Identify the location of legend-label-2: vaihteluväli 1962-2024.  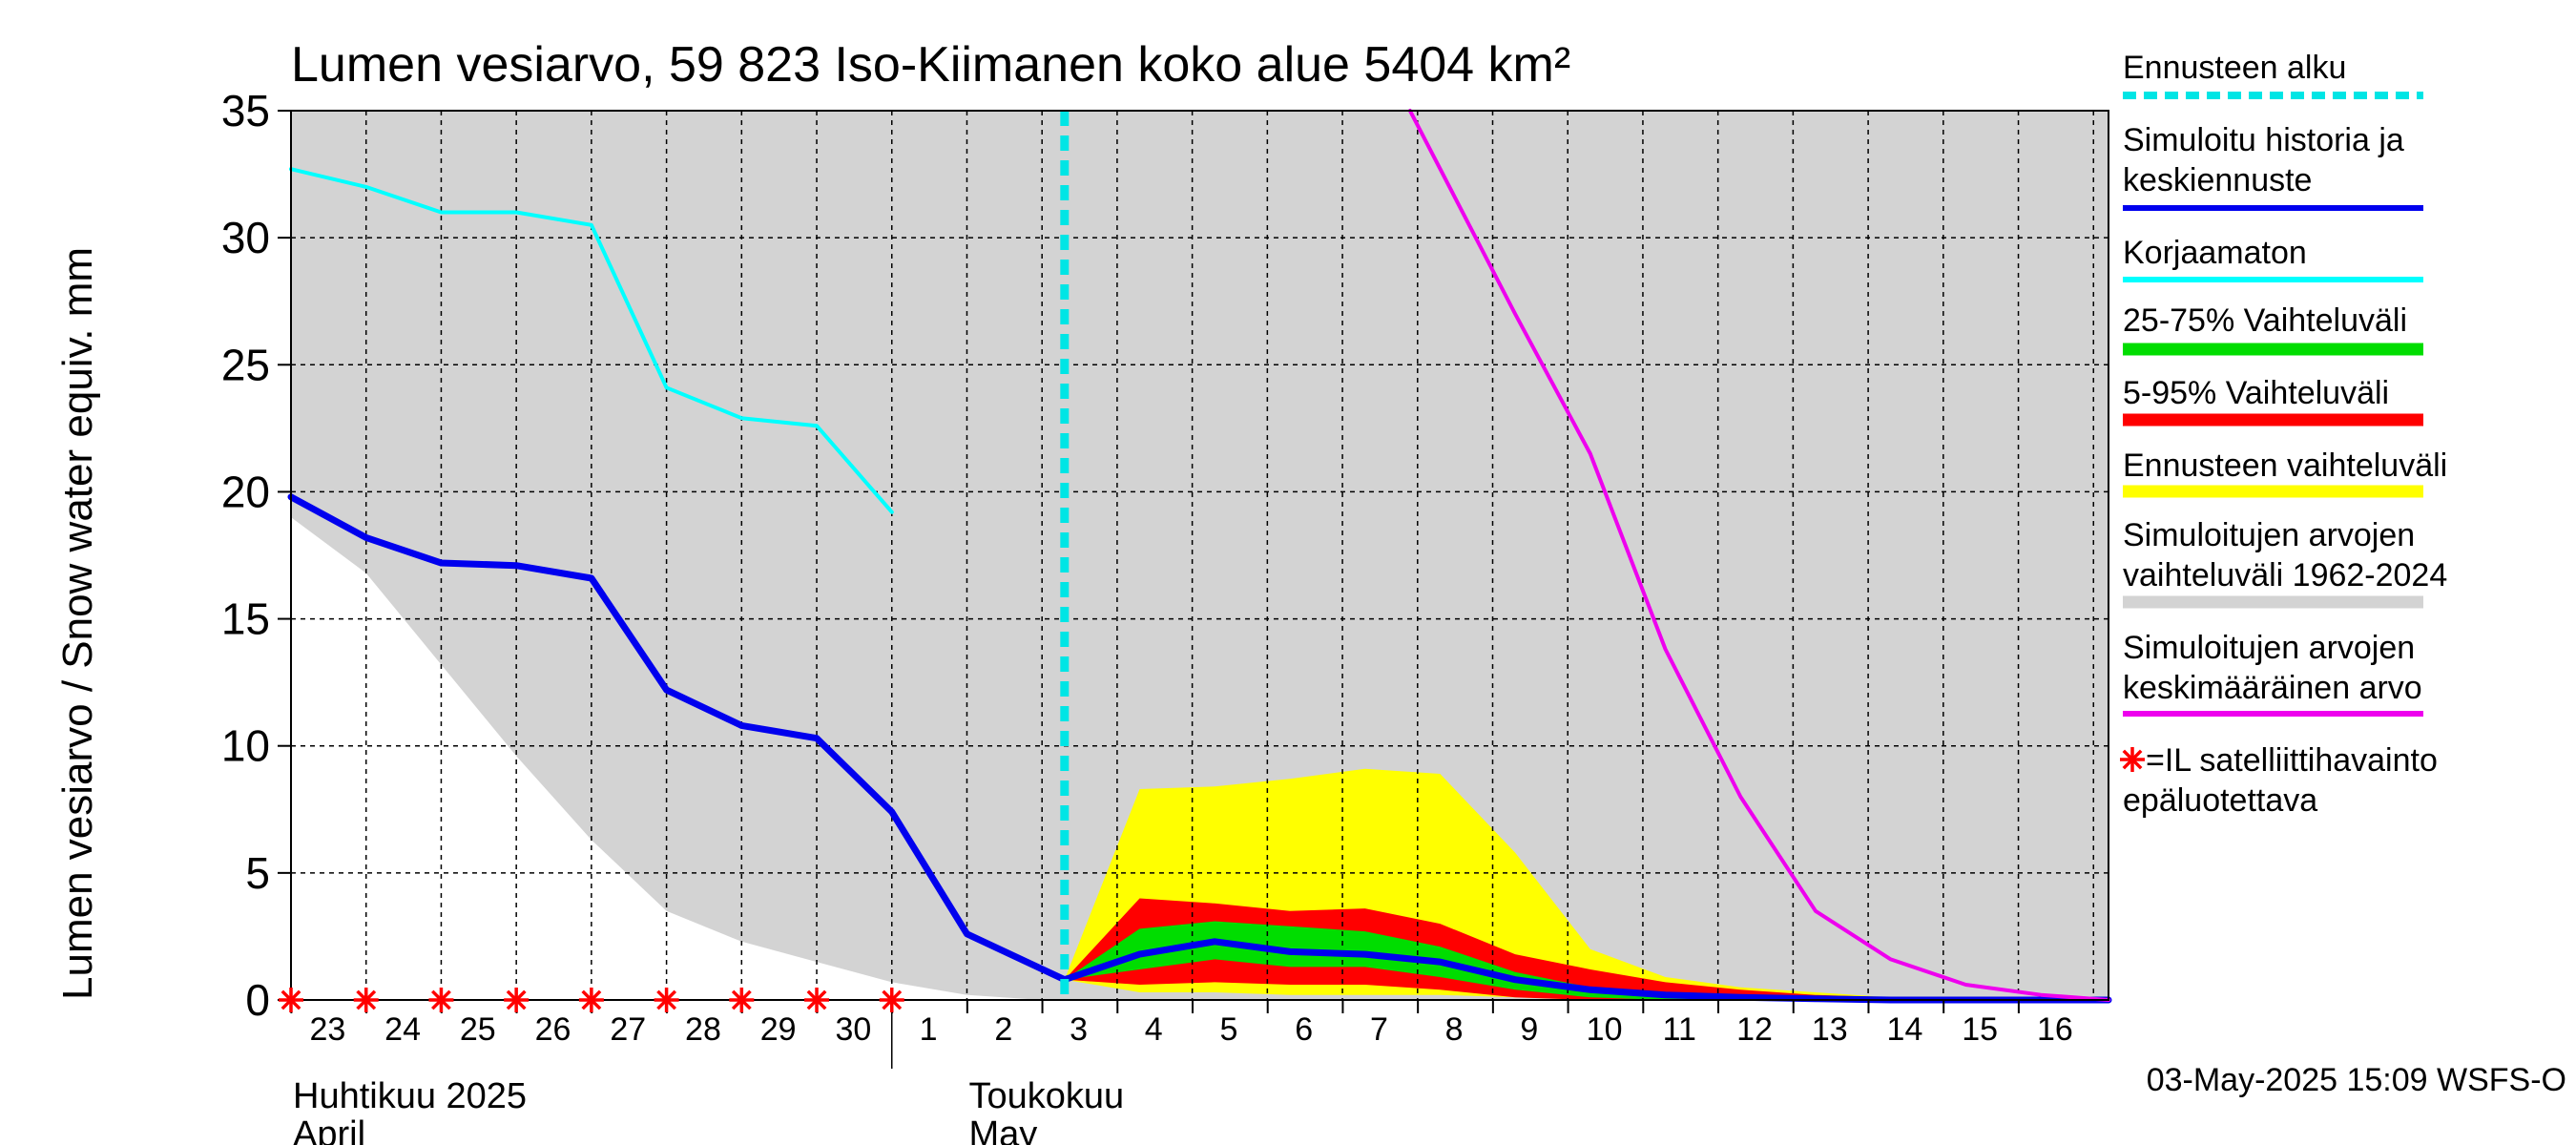
(2285, 575).